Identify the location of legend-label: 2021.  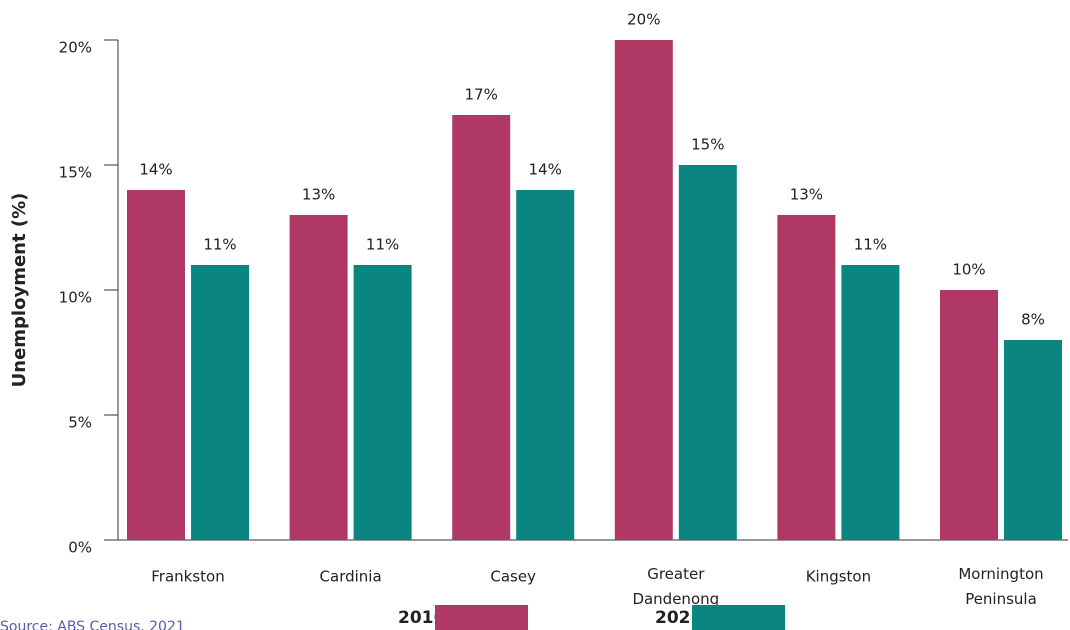
(678, 618).